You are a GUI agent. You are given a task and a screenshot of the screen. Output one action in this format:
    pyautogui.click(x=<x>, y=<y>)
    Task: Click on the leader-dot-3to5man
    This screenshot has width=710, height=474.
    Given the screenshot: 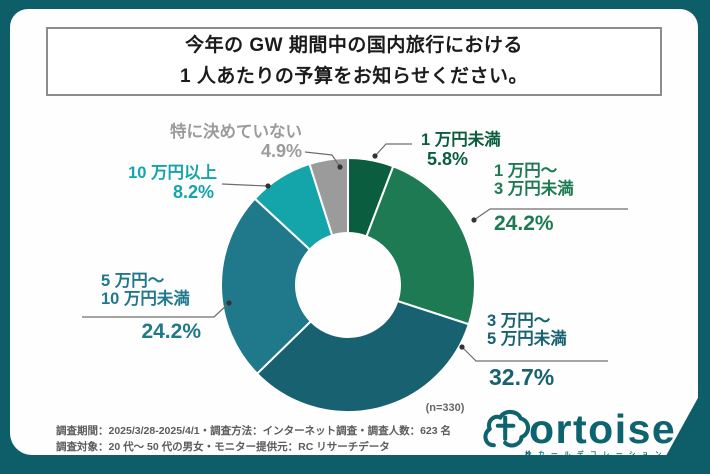 What is the action you would take?
    pyautogui.click(x=462, y=347)
    